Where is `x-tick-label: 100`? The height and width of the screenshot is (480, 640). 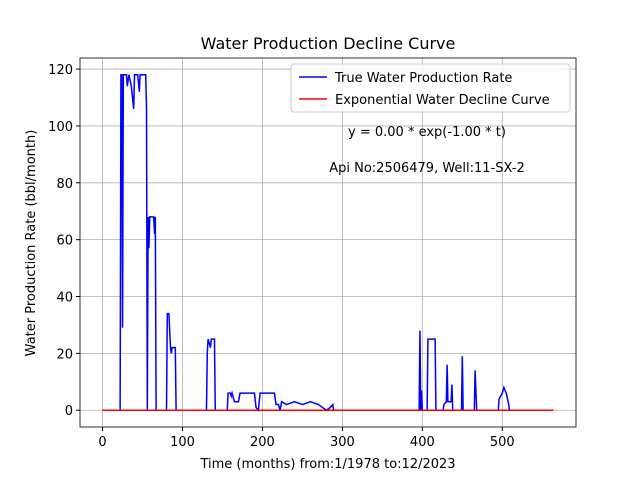
x-tick-label: 100 is located at coordinates (182, 442).